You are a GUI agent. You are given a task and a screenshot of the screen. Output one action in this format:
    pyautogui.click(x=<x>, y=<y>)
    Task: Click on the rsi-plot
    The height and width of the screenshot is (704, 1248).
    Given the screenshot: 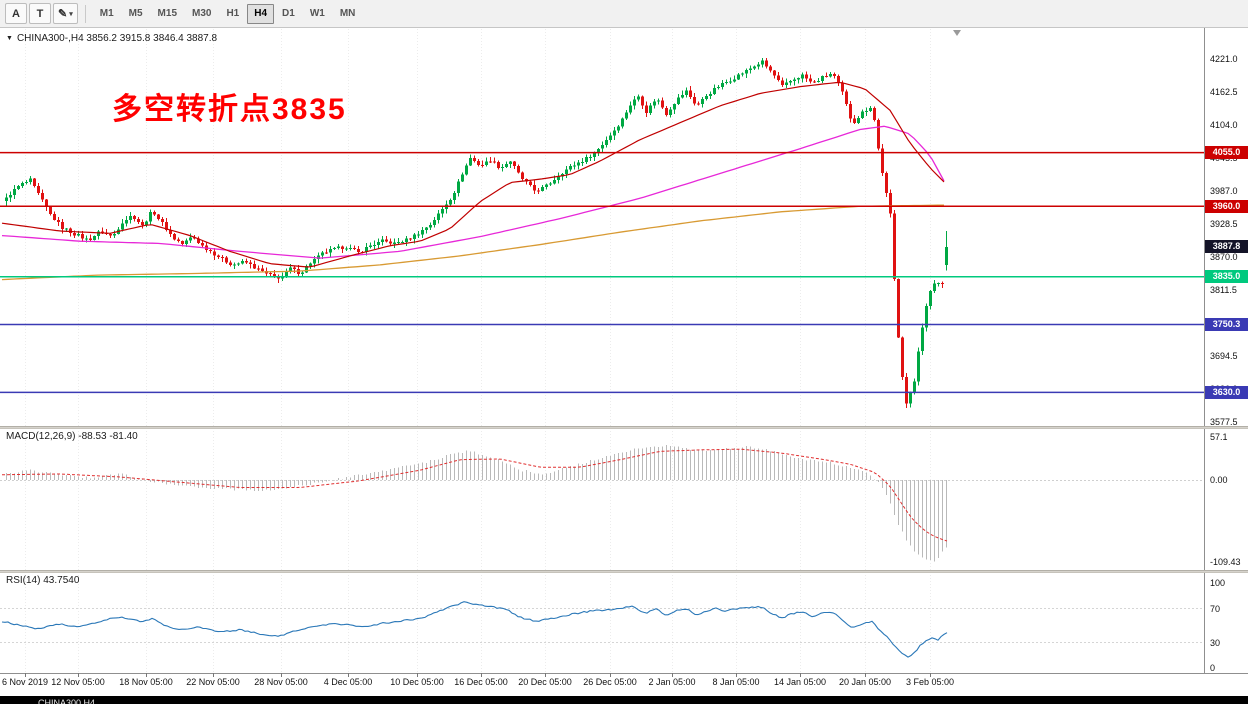 What is the action you would take?
    pyautogui.click(x=602, y=629)
    